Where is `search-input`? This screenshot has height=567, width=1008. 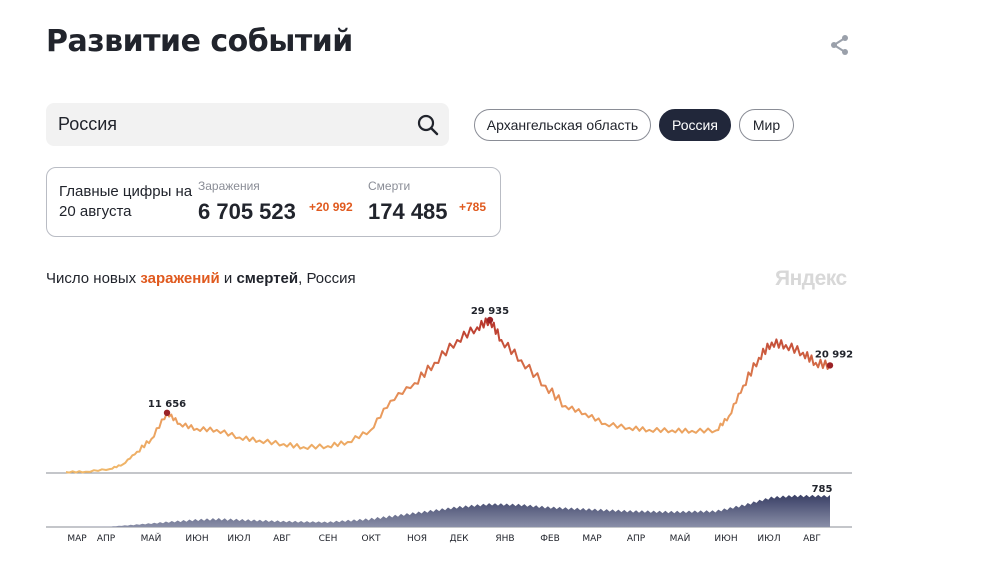
search-input is located at coordinates (228, 124).